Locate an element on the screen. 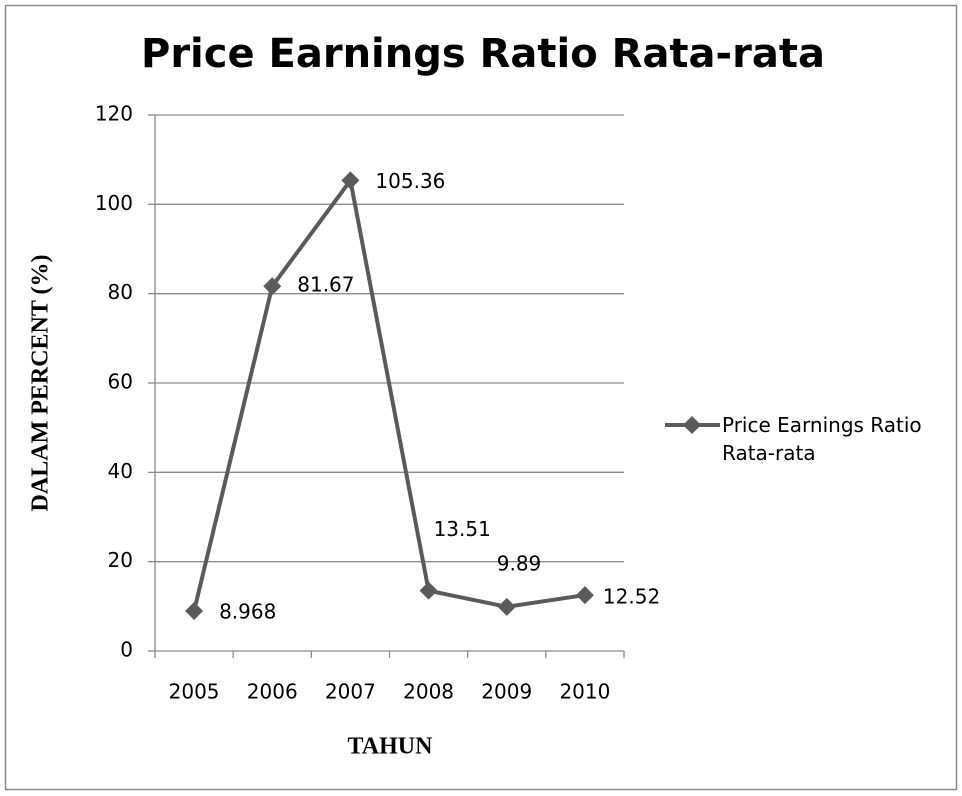 The width and height of the screenshot is (962, 796). data-label: 81.67 is located at coordinates (325, 285).